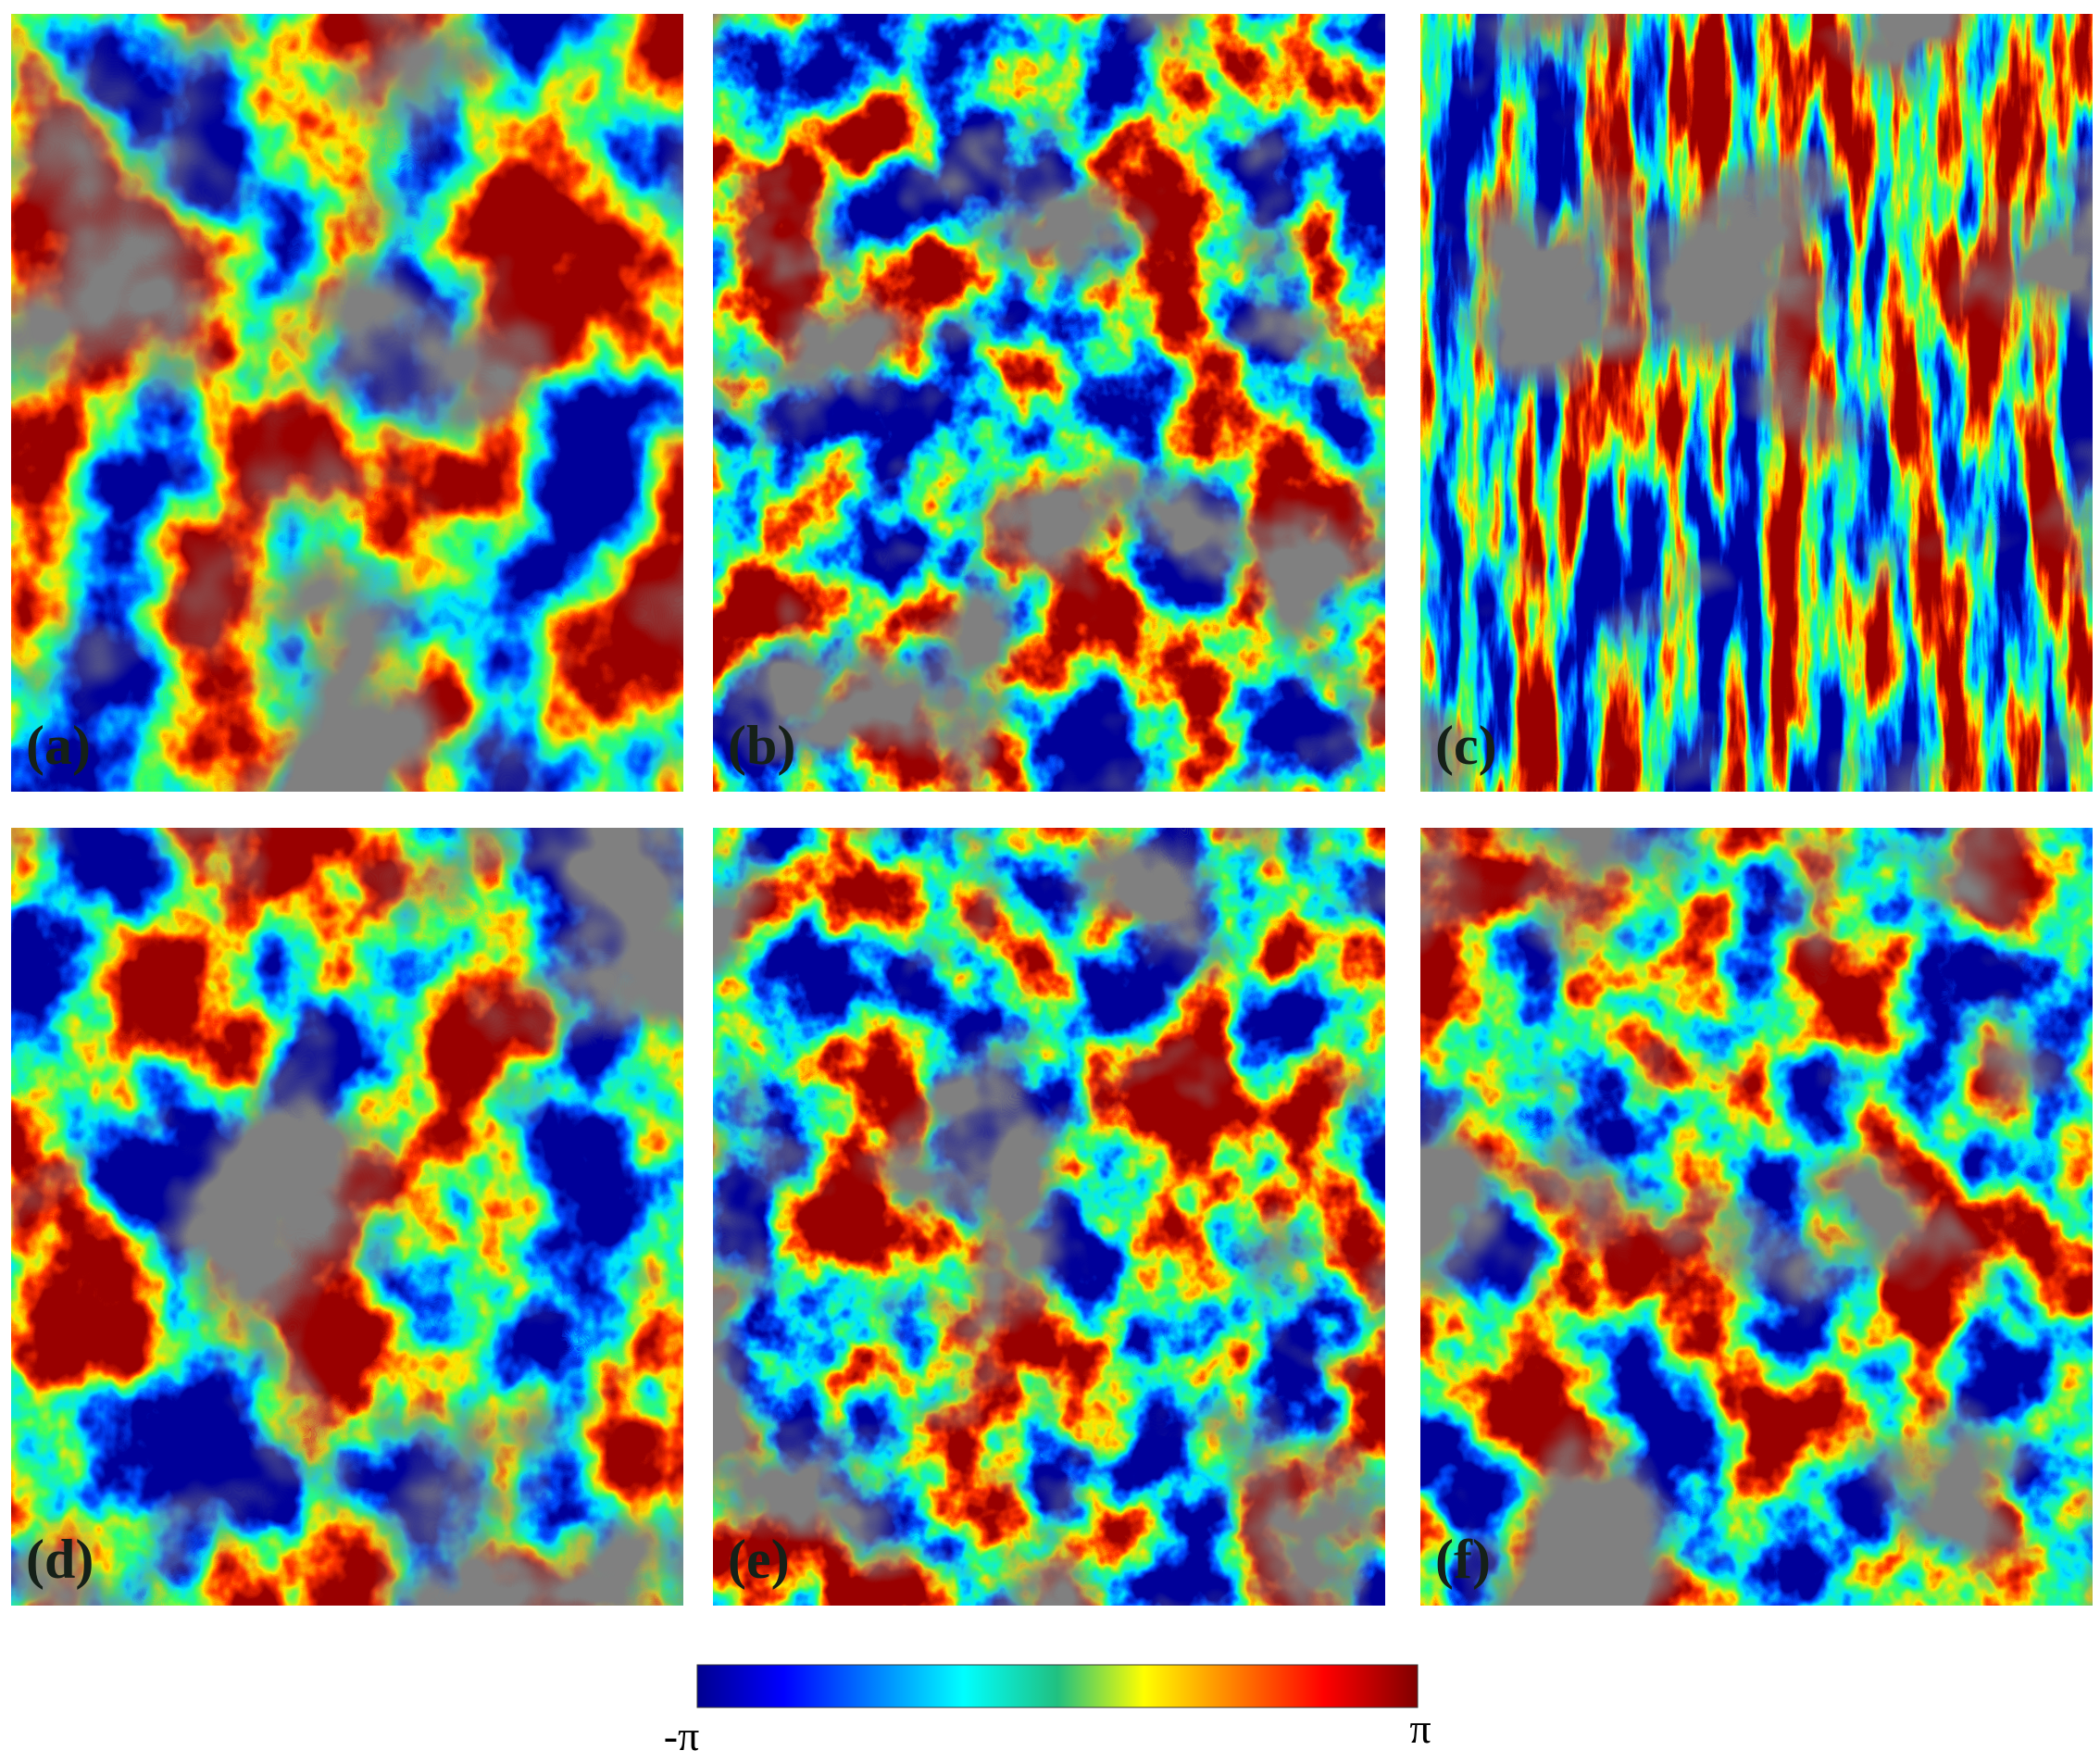  What do you see at coordinates (1466, 745) in the screenshot?
I see `panel-label: (c)` at bounding box center [1466, 745].